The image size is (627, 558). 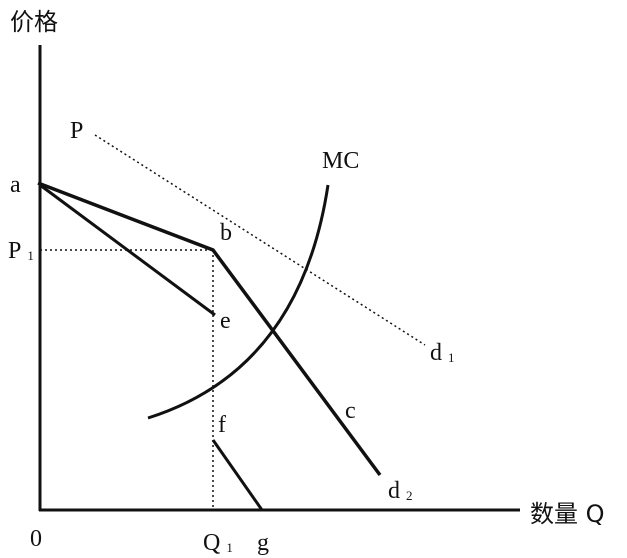 I want to click on label-text: MC, so click(x=340, y=161).